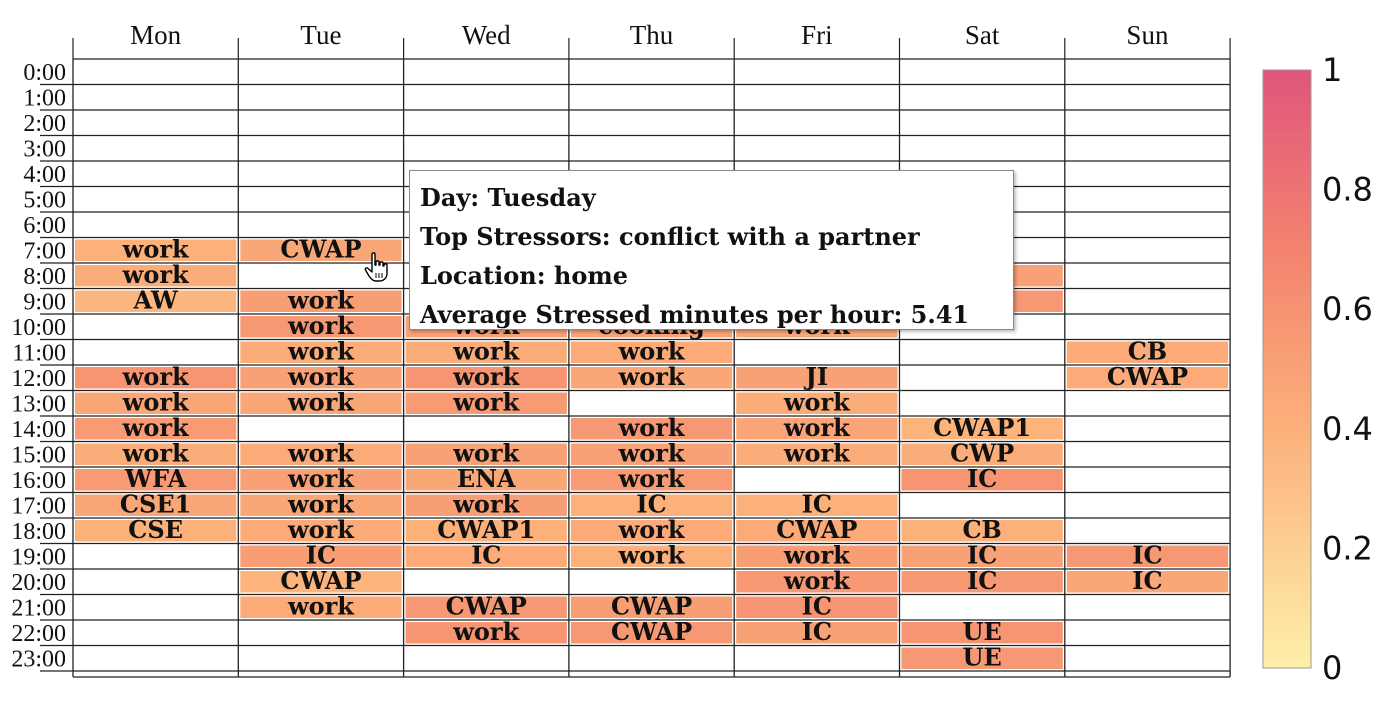 Image resolution: width=1382 pixels, height=705 pixels. What do you see at coordinates (38, 558) in the screenshot?
I see `hour-label-19-00: 19:00` at bounding box center [38, 558].